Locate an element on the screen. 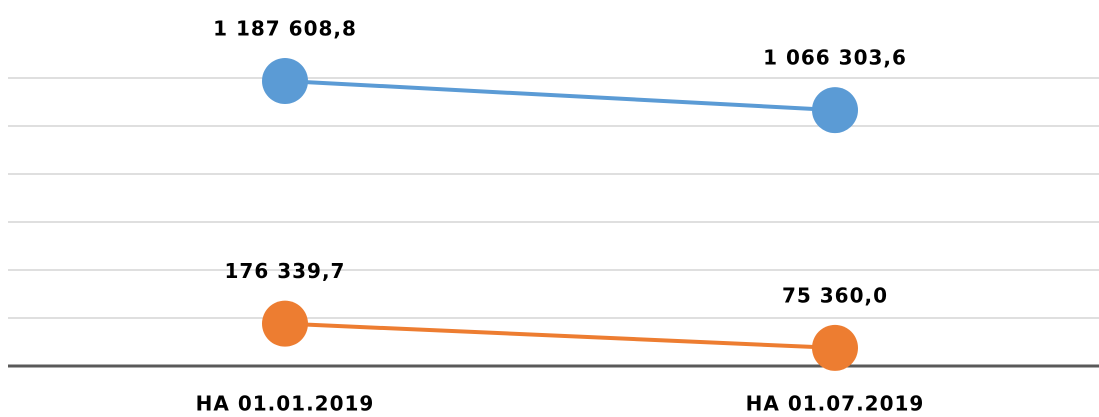 This screenshot has height=417, width=1099. x-tick-label: НА 01.01.2019 is located at coordinates (285, 404).